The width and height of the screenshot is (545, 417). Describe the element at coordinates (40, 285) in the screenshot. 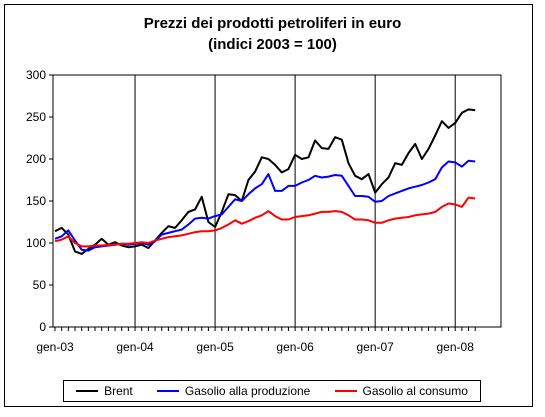

I see `y-tick-label: 50` at that location.